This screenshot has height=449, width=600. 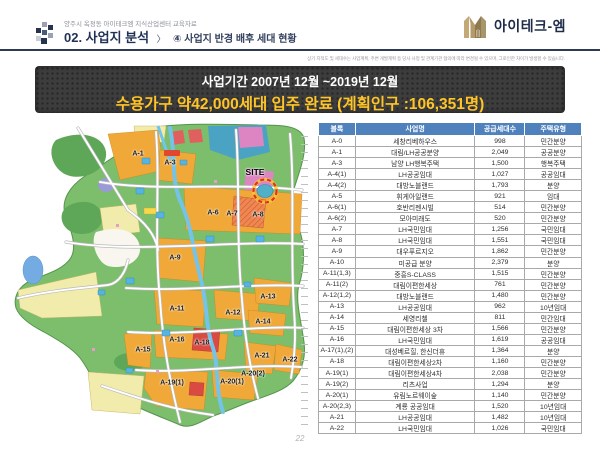 I want to click on table-row: A-0 세창리베하우스 998 민간분양, so click(x=450, y=141).